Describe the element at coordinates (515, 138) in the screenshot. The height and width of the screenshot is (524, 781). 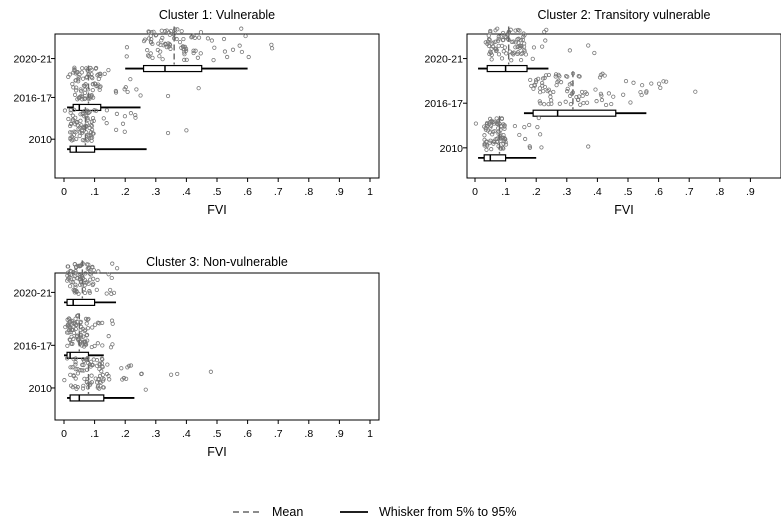
I see `box-row-2010: 2010` at that location.